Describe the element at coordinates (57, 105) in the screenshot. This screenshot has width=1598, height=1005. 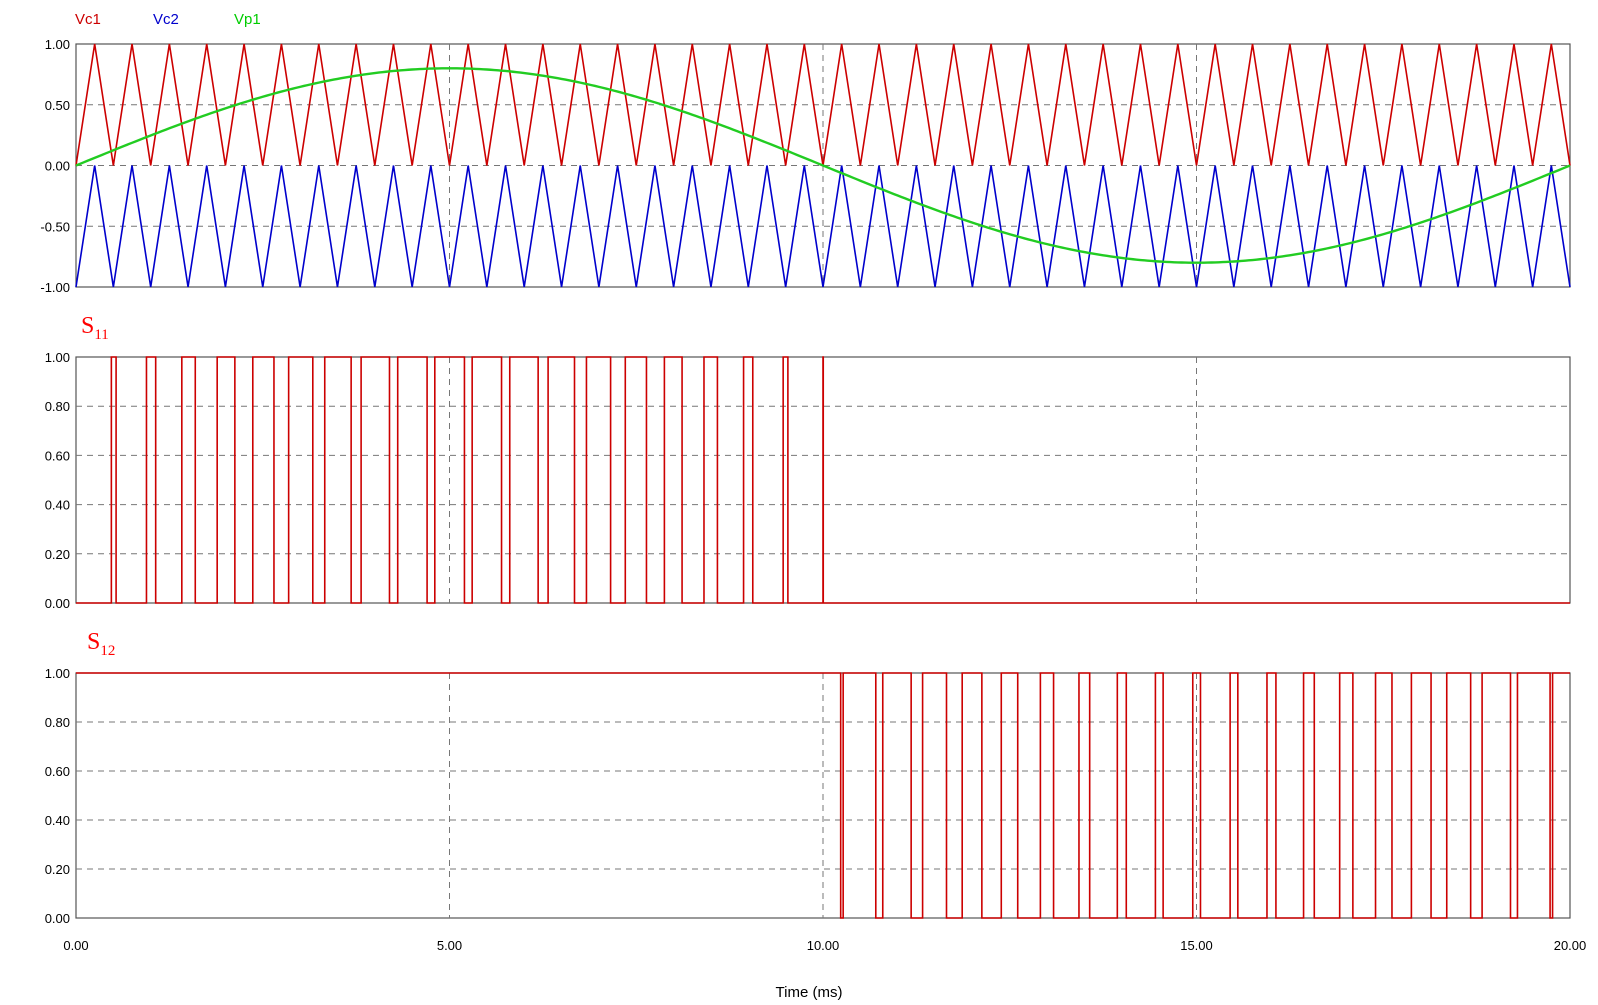
I see `y-tick-label: 0.50` at that location.